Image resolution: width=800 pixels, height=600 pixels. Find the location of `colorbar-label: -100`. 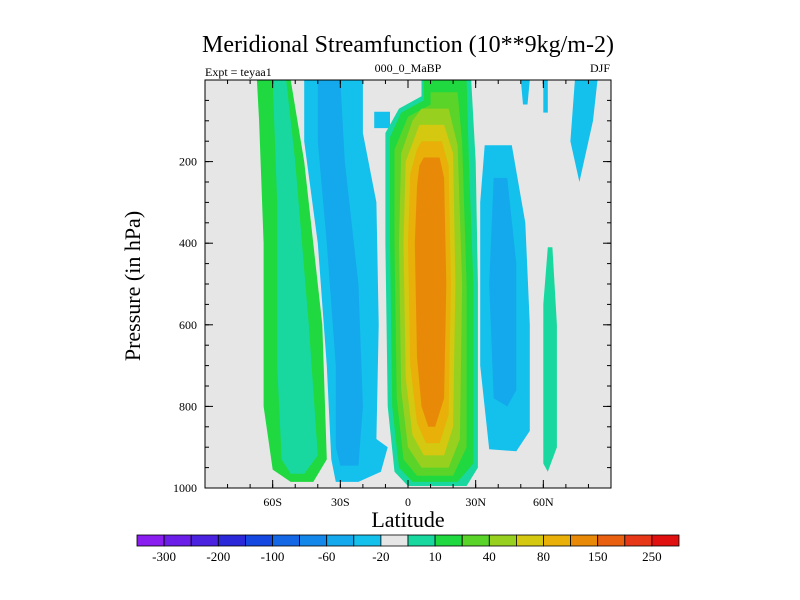

colorbar-label: -100 is located at coordinates (273, 556).